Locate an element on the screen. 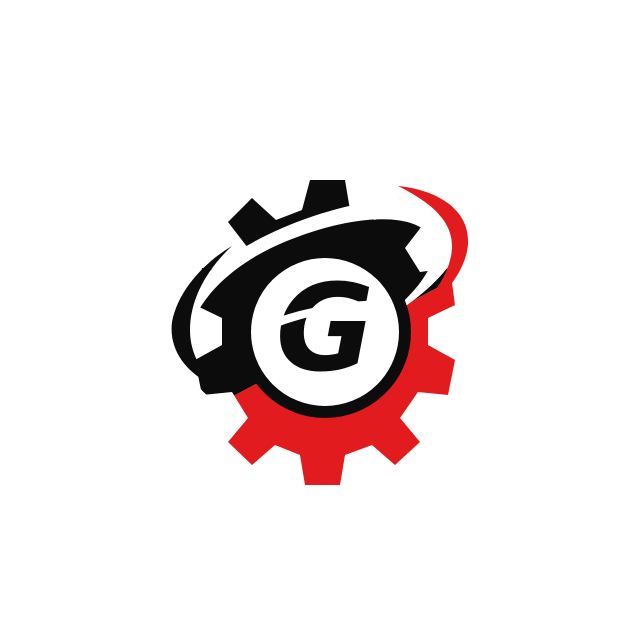 The image size is (640, 640). swoosh-arc-right is located at coordinates (430, 261).